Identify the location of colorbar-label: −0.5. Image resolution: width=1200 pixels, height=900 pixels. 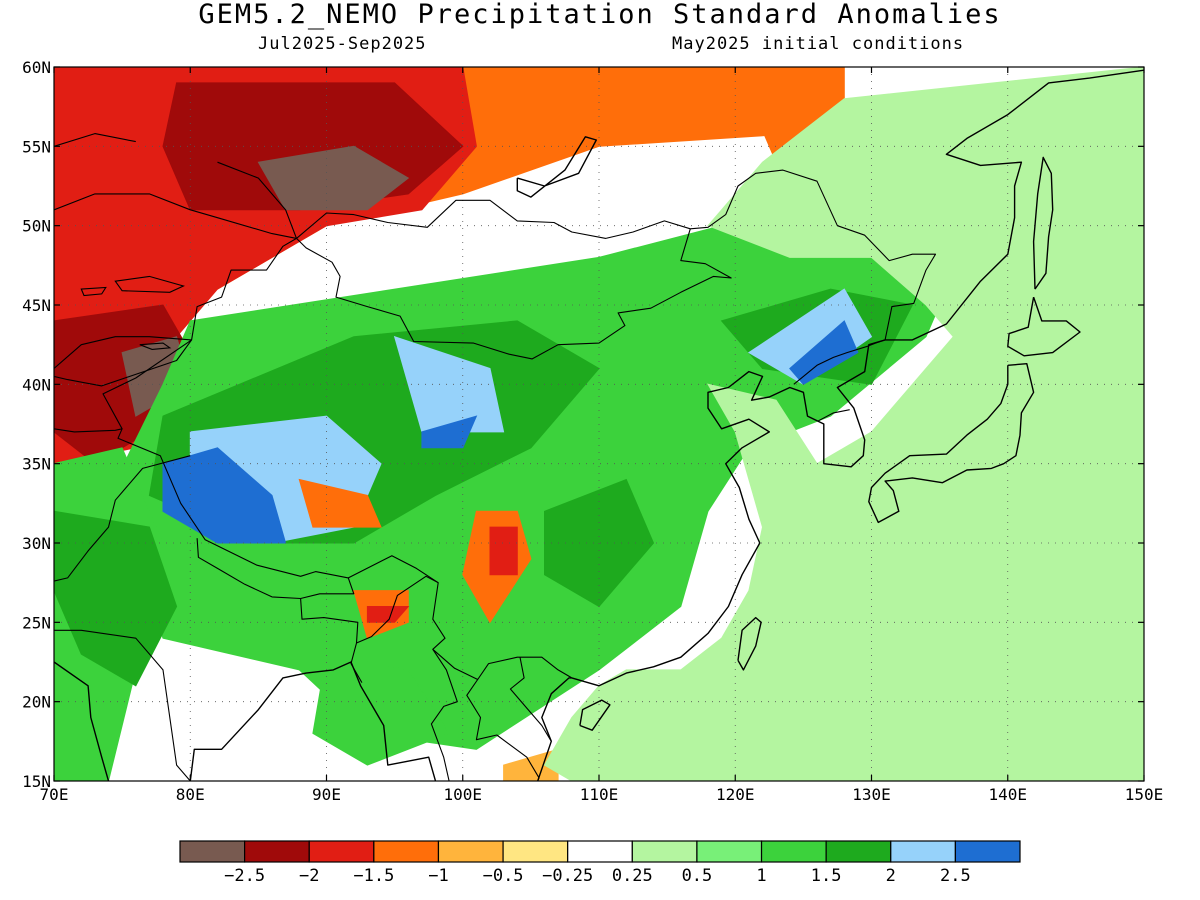
(503, 876).